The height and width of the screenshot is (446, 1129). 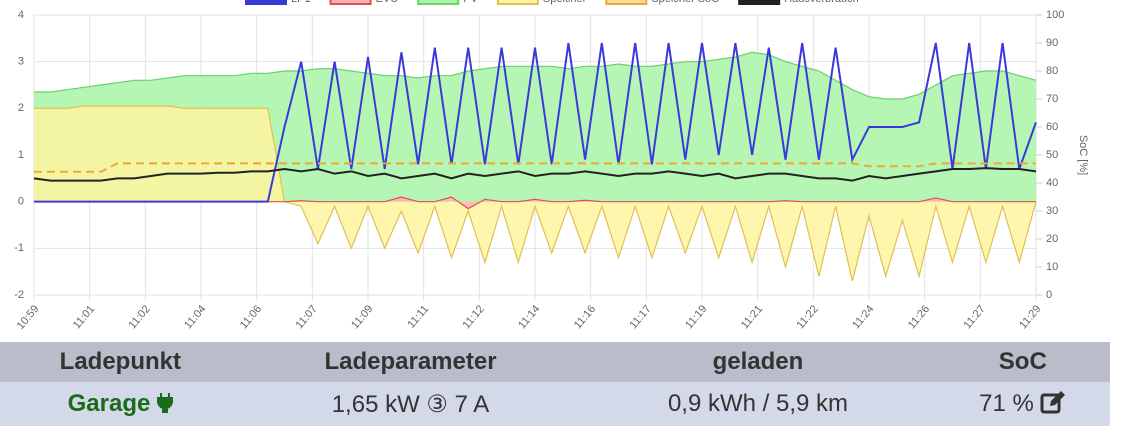 What do you see at coordinates (195, 317) in the screenshot?
I see `x-tick-label: 11:04` at bounding box center [195, 317].